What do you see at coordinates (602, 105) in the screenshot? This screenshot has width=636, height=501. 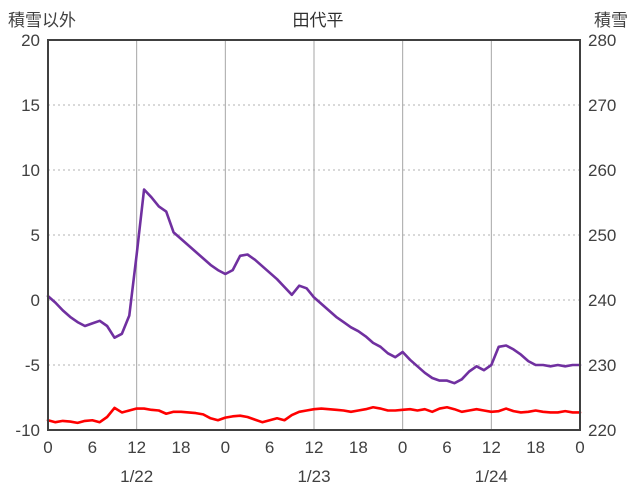 I see `right-tick-label: 270` at bounding box center [602, 105].